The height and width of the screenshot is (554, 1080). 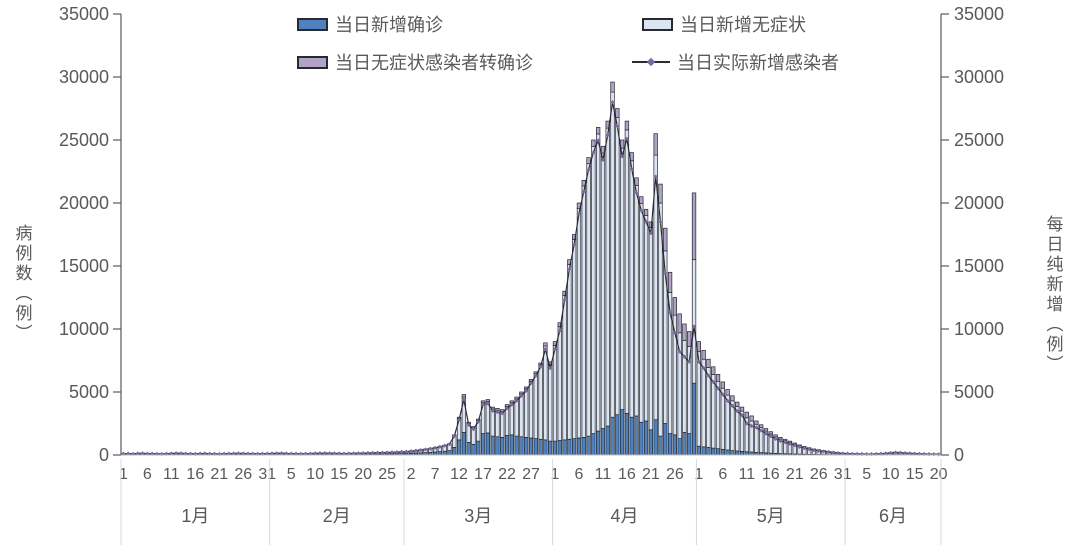 What do you see at coordinates (435, 474) in the screenshot?
I see `x-tick-label: 7` at bounding box center [435, 474].